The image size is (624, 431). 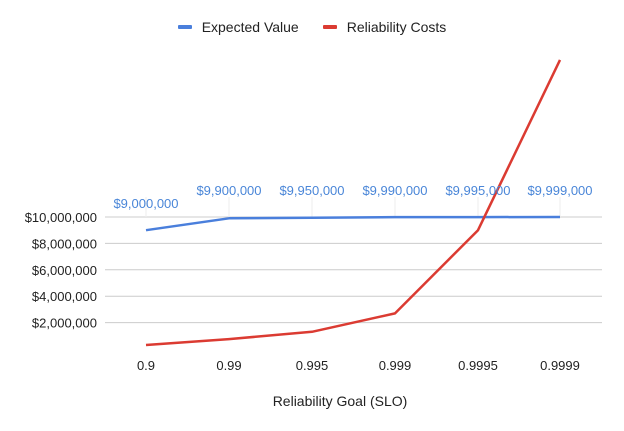 I want to click on expected-value-line, so click(x=353, y=223).